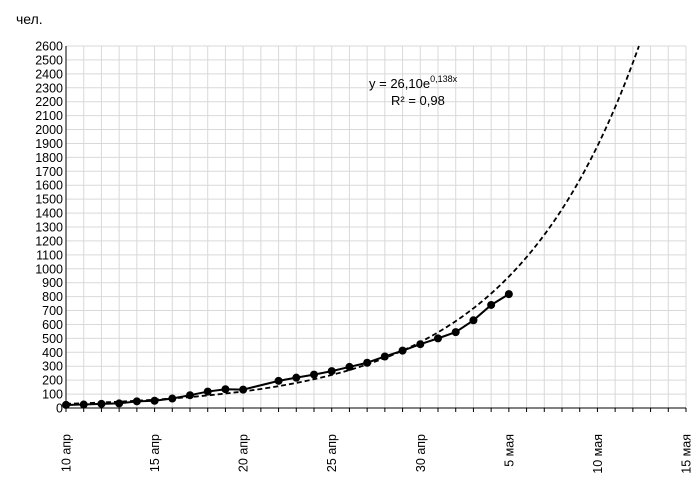 Image resolution: width=700 pixels, height=495 pixels. Describe the element at coordinates (49, 47) in the screenshot. I see `y-tick-label: 2600` at that location.